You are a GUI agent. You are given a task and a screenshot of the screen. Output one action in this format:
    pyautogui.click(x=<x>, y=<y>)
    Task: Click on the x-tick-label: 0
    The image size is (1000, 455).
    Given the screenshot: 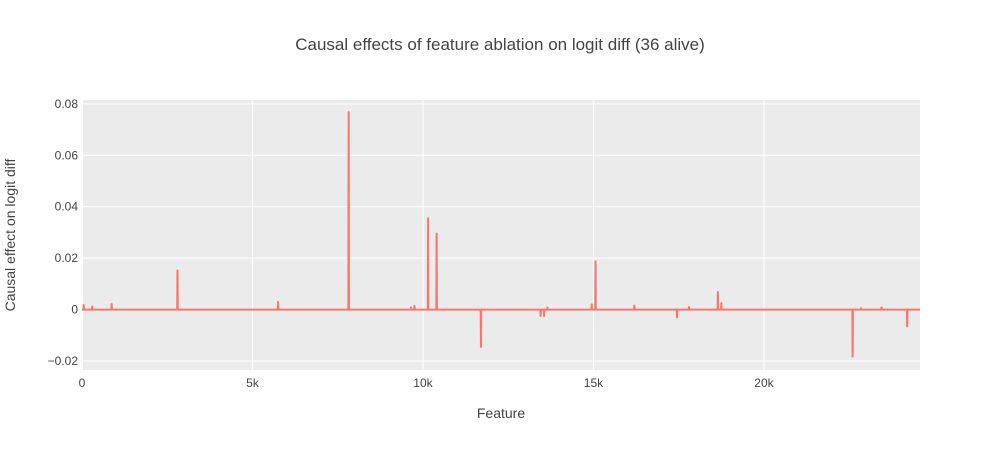 What is the action you would take?
    pyautogui.click(x=82, y=383)
    